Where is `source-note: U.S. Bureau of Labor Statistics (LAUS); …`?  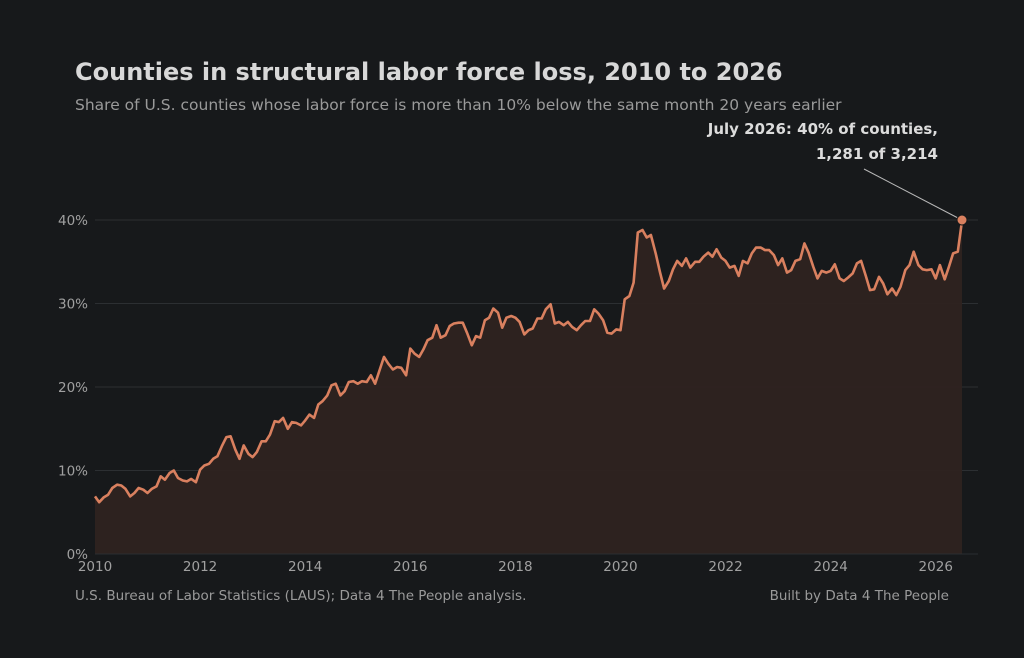 source-note: U.S. Bureau of Labor Statistics (LAUS); … is located at coordinates (301, 596).